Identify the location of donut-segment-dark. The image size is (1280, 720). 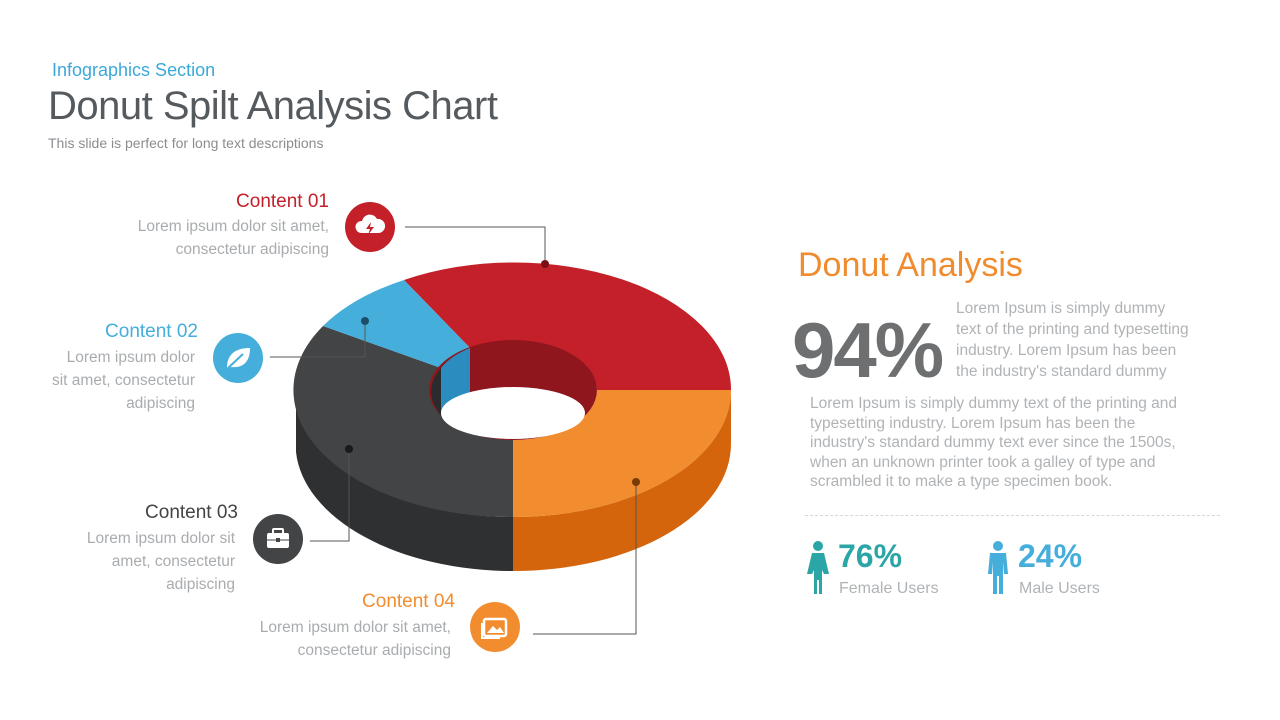
(403, 422).